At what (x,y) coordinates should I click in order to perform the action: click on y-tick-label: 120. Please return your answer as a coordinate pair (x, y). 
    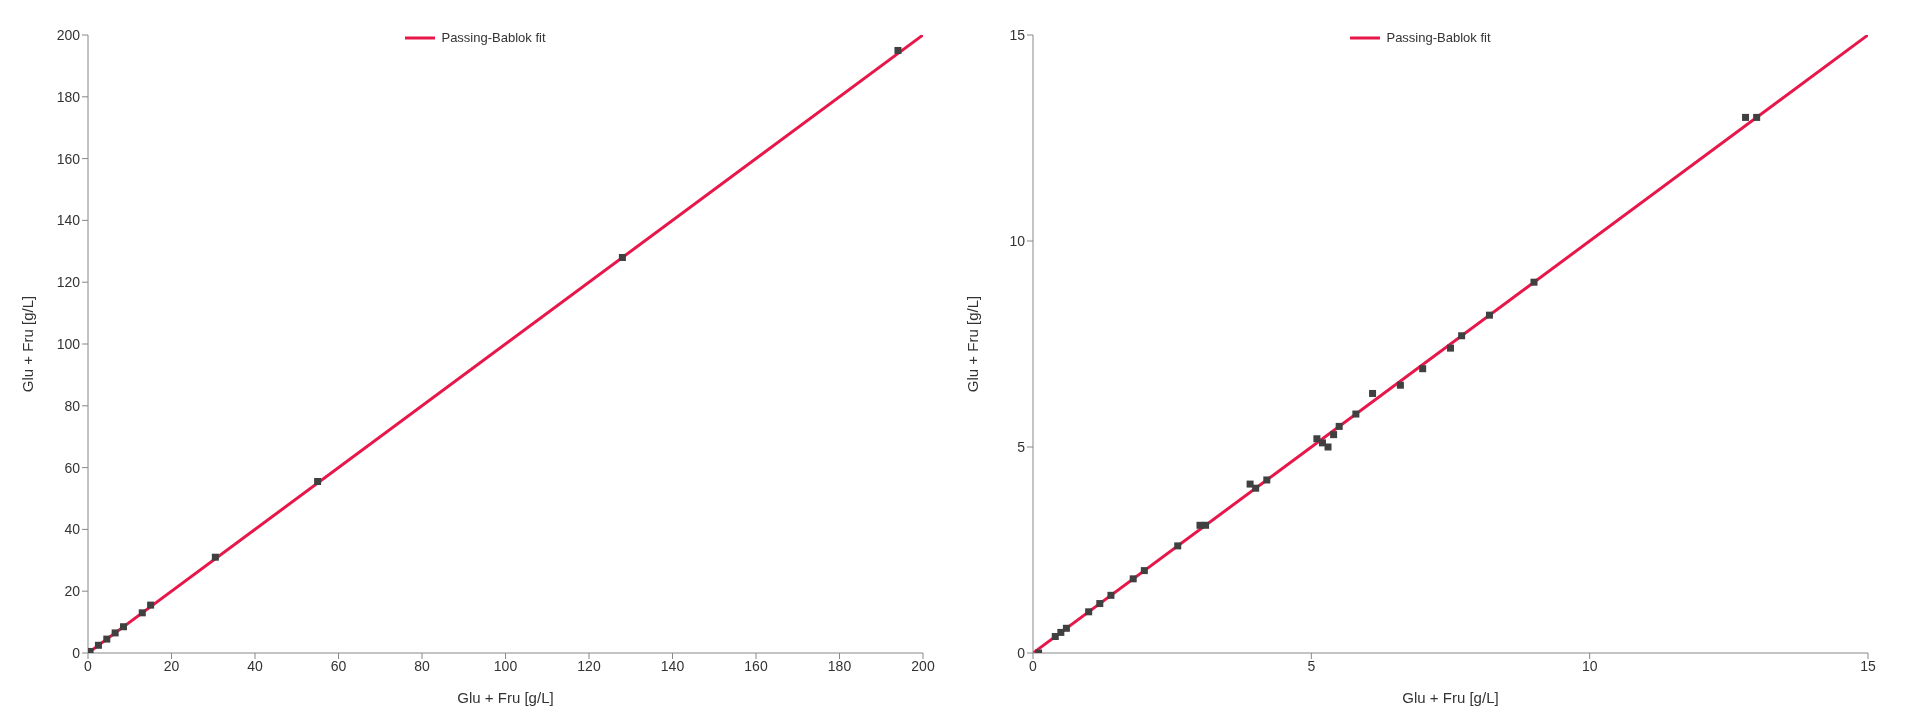
    Looking at the image, I should click on (68, 282).